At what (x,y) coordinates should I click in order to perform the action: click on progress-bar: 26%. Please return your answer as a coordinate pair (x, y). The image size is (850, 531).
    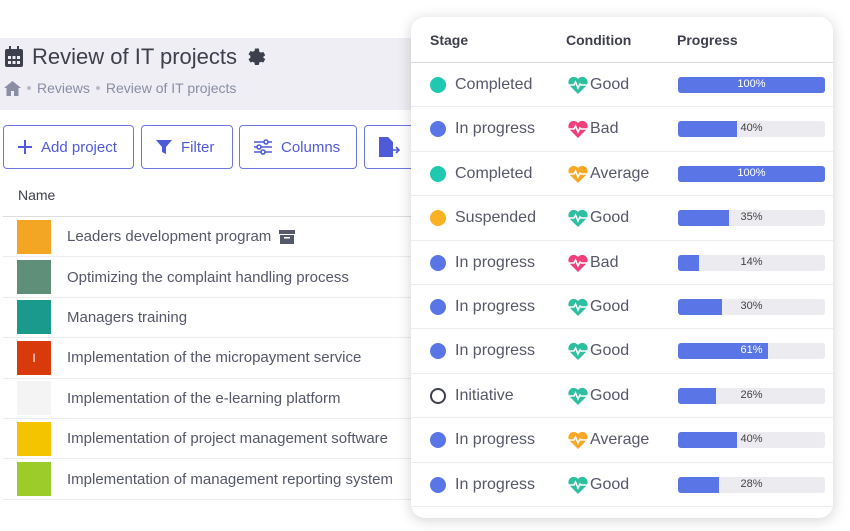
    Looking at the image, I should click on (751, 395).